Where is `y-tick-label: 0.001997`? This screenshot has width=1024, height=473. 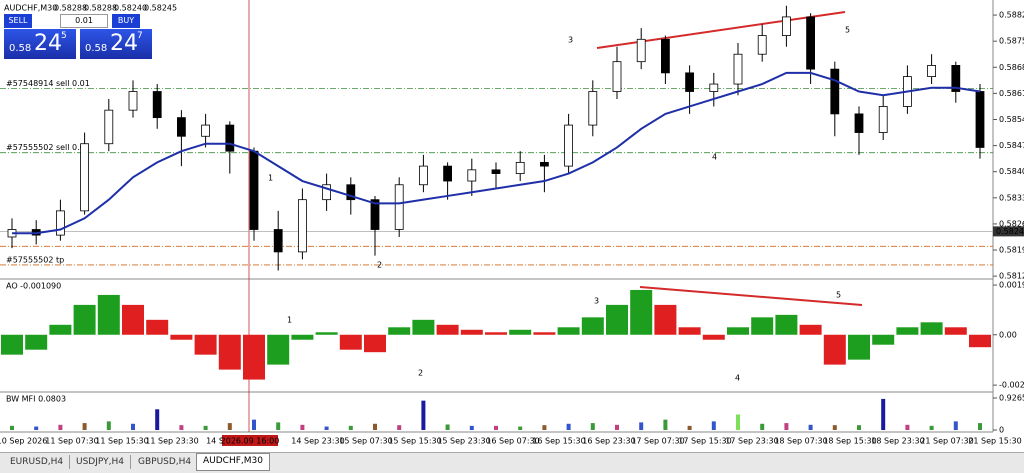 y-tick-label: 0.001997 is located at coordinates (1011, 285).